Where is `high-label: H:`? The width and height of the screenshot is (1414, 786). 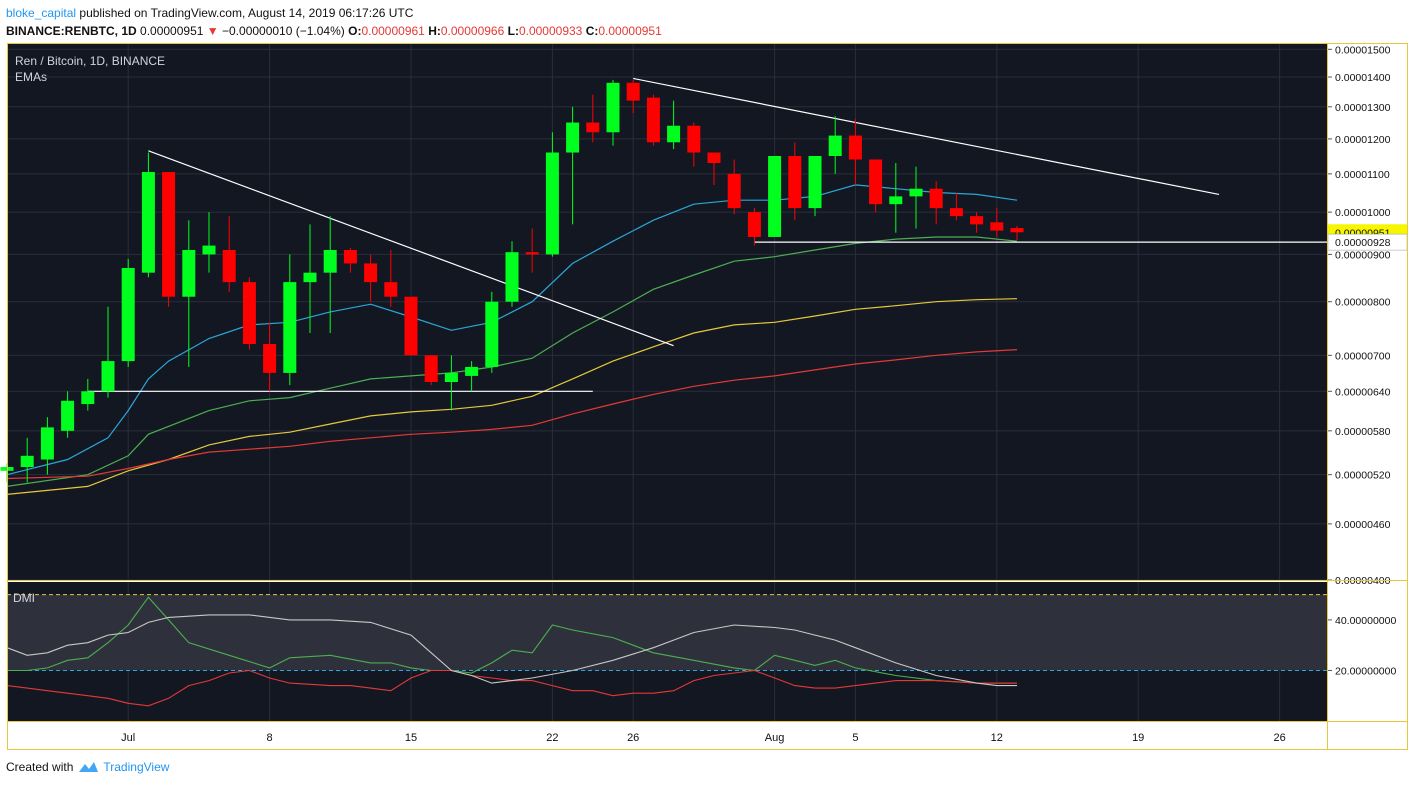
high-label: H: is located at coordinates (434, 31).